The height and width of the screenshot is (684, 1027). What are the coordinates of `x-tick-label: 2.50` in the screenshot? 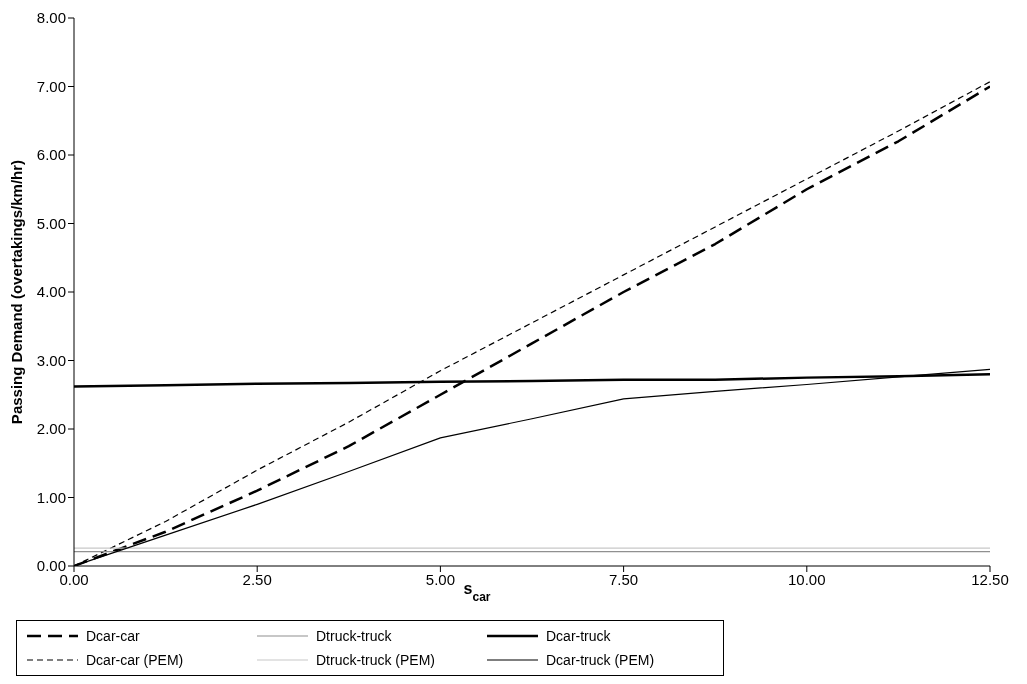 It's located at (257, 579).